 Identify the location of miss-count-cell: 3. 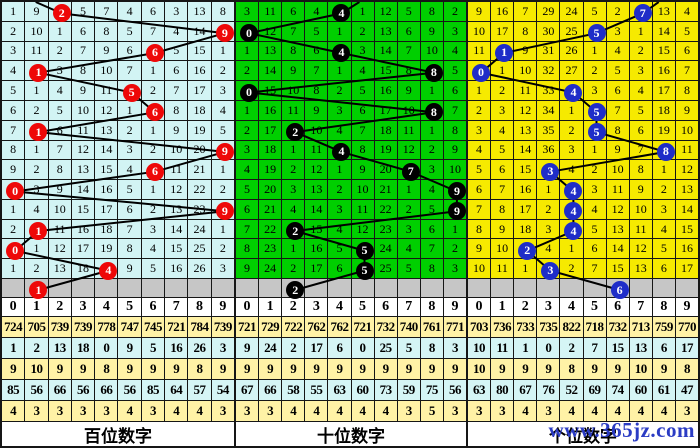
(663, 209).